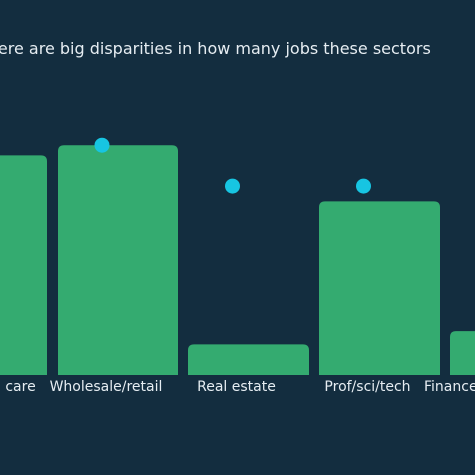  I want to click on dots-group, so click(232, 165).